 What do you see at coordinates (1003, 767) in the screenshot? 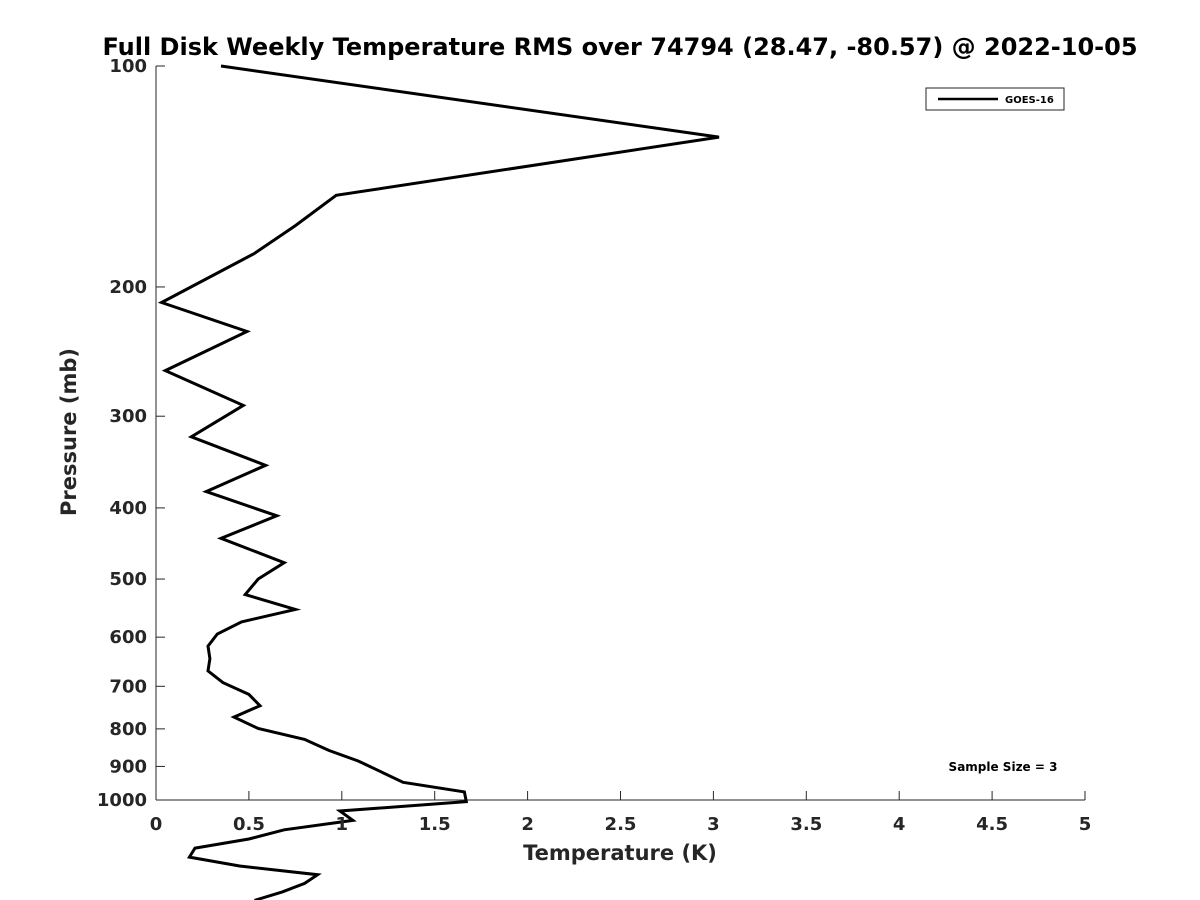
I see `sample-size-annotation: Sample Size = 3` at bounding box center [1003, 767].